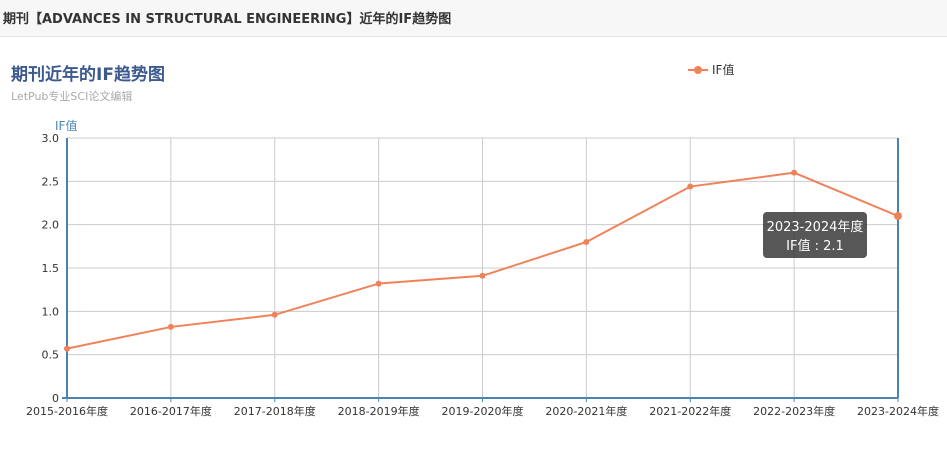 The image size is (947, 469). Describe the element at coordinates (51, 181) in the screenshot. I see `y-tick-label: 2.5` at that location.